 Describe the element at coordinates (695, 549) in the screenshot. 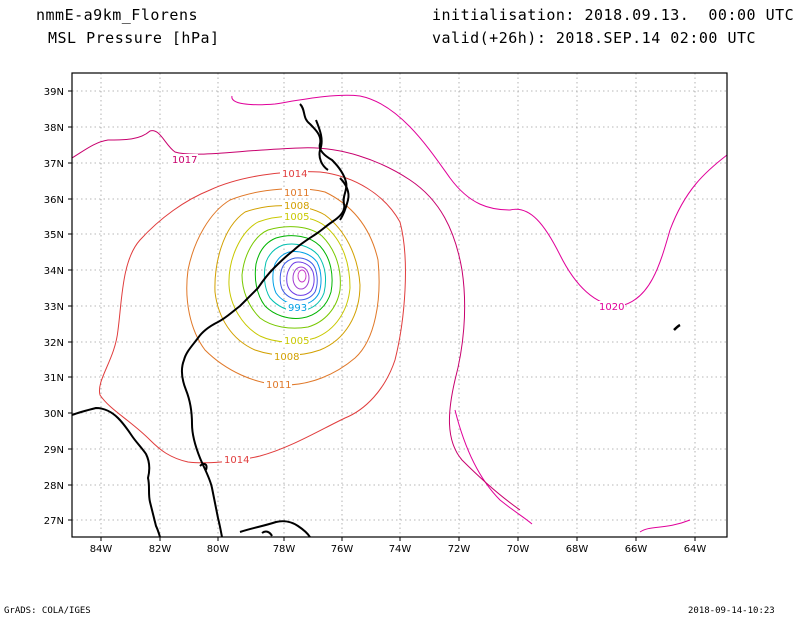

I see `lon-label: 64W` at that location.